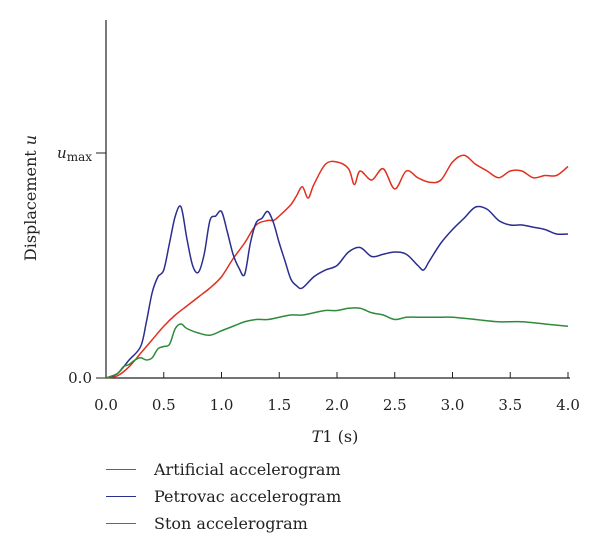 This screenshot has height=550, width=600. I want to click on x-tick-label: 0.5, so click(164, 405).